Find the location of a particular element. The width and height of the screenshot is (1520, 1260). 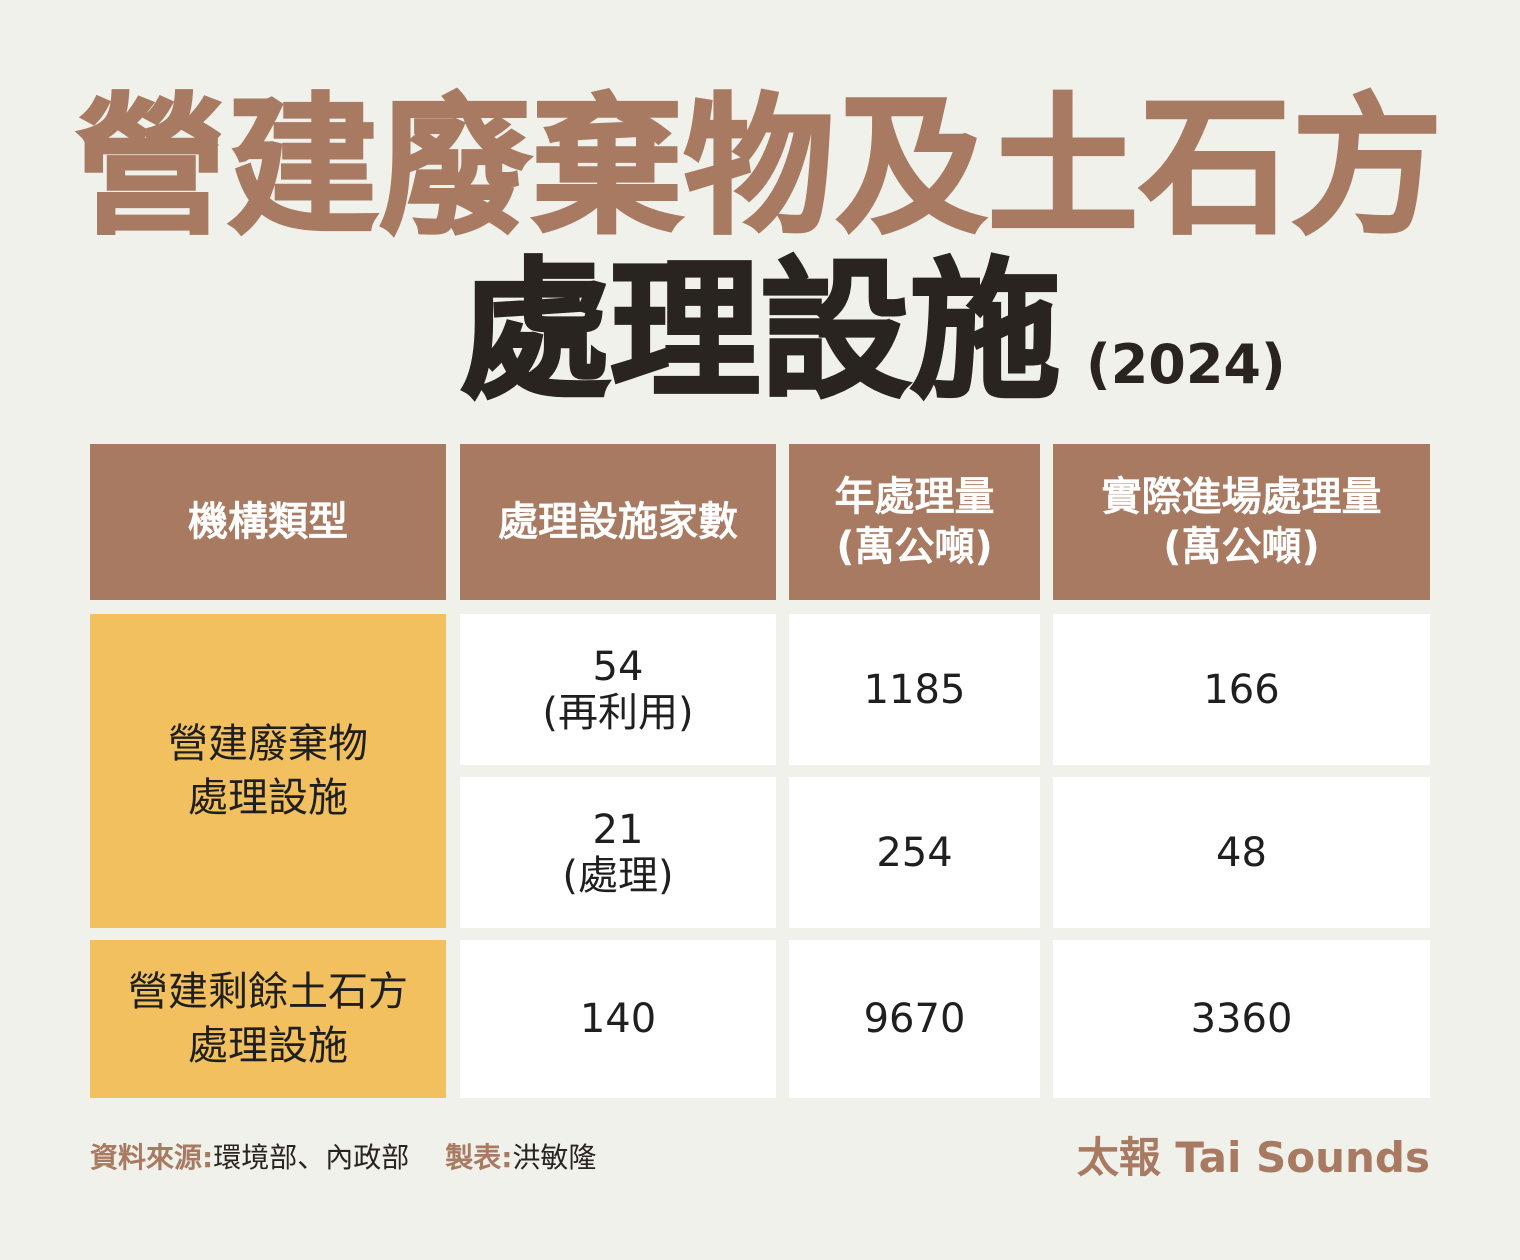

maker-value: 洪敏隆 is located at coordinates (554, 1157).